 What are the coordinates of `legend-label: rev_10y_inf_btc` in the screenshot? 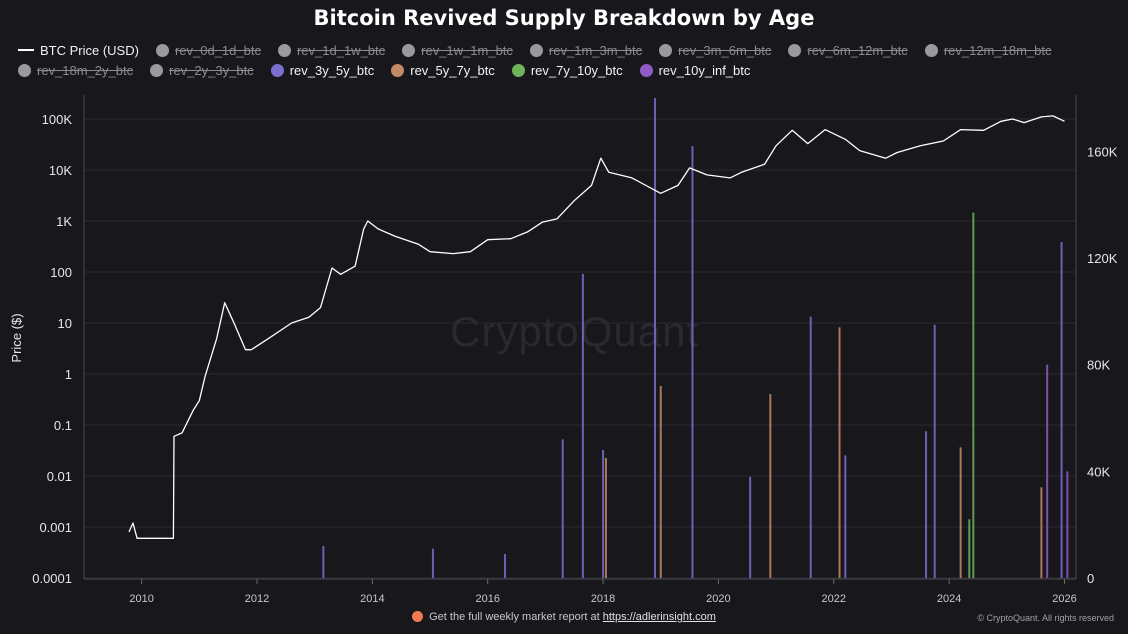 It's located at (704, 71).